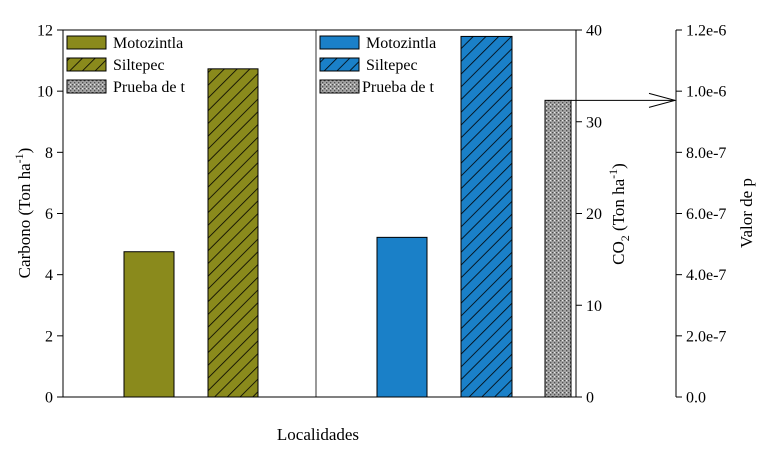 The image size is (783, 453). I want to click on bar-carbono-motozintla, so click(149, 324).